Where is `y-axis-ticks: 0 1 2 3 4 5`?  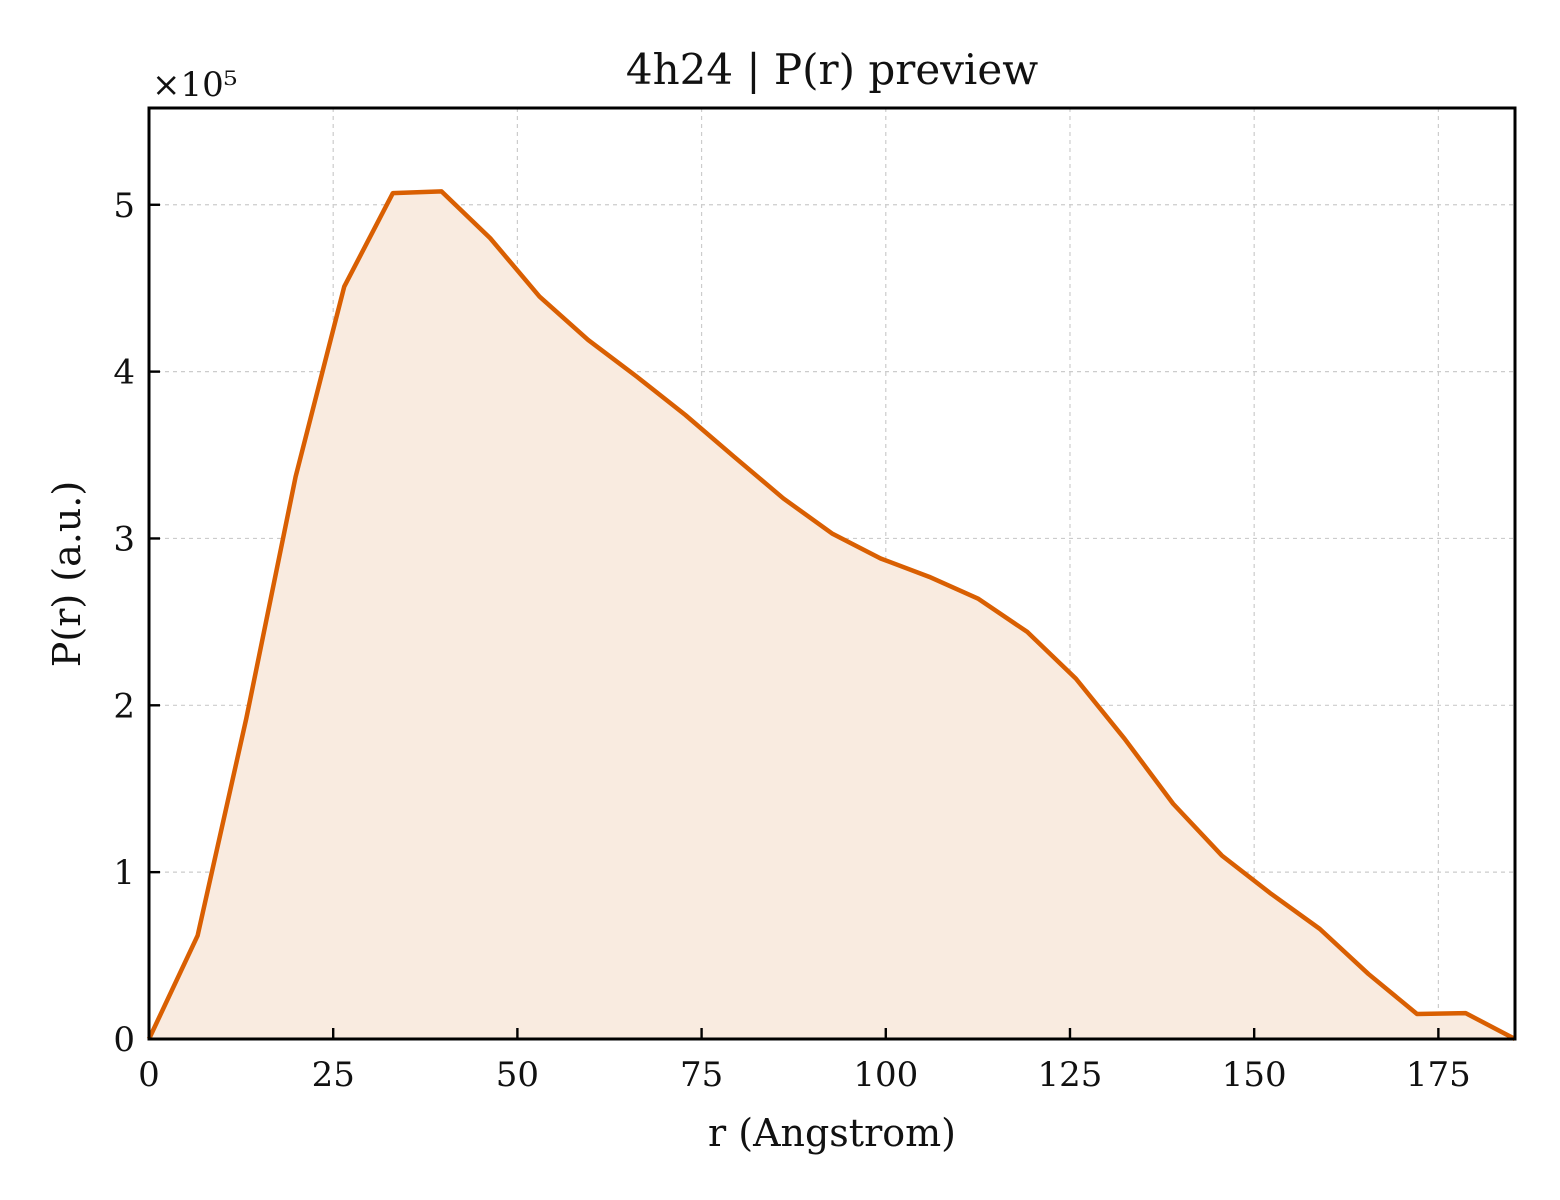 y-axis-ticks: 0 1 2 3 4 5 is located at coordinates (136, 623).